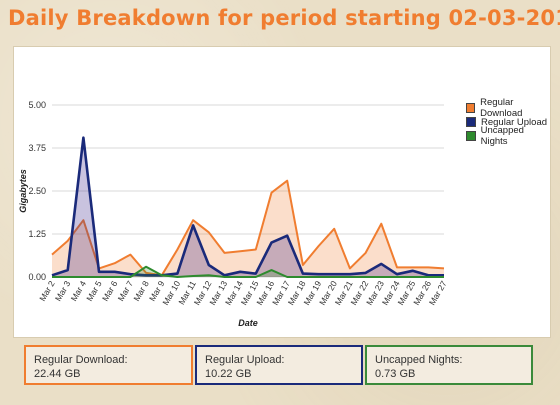  What do you see at coordinates (37, 105) in the screenshot?
I see `y-tick-label: 5.00` at bounding box center [37, 105].